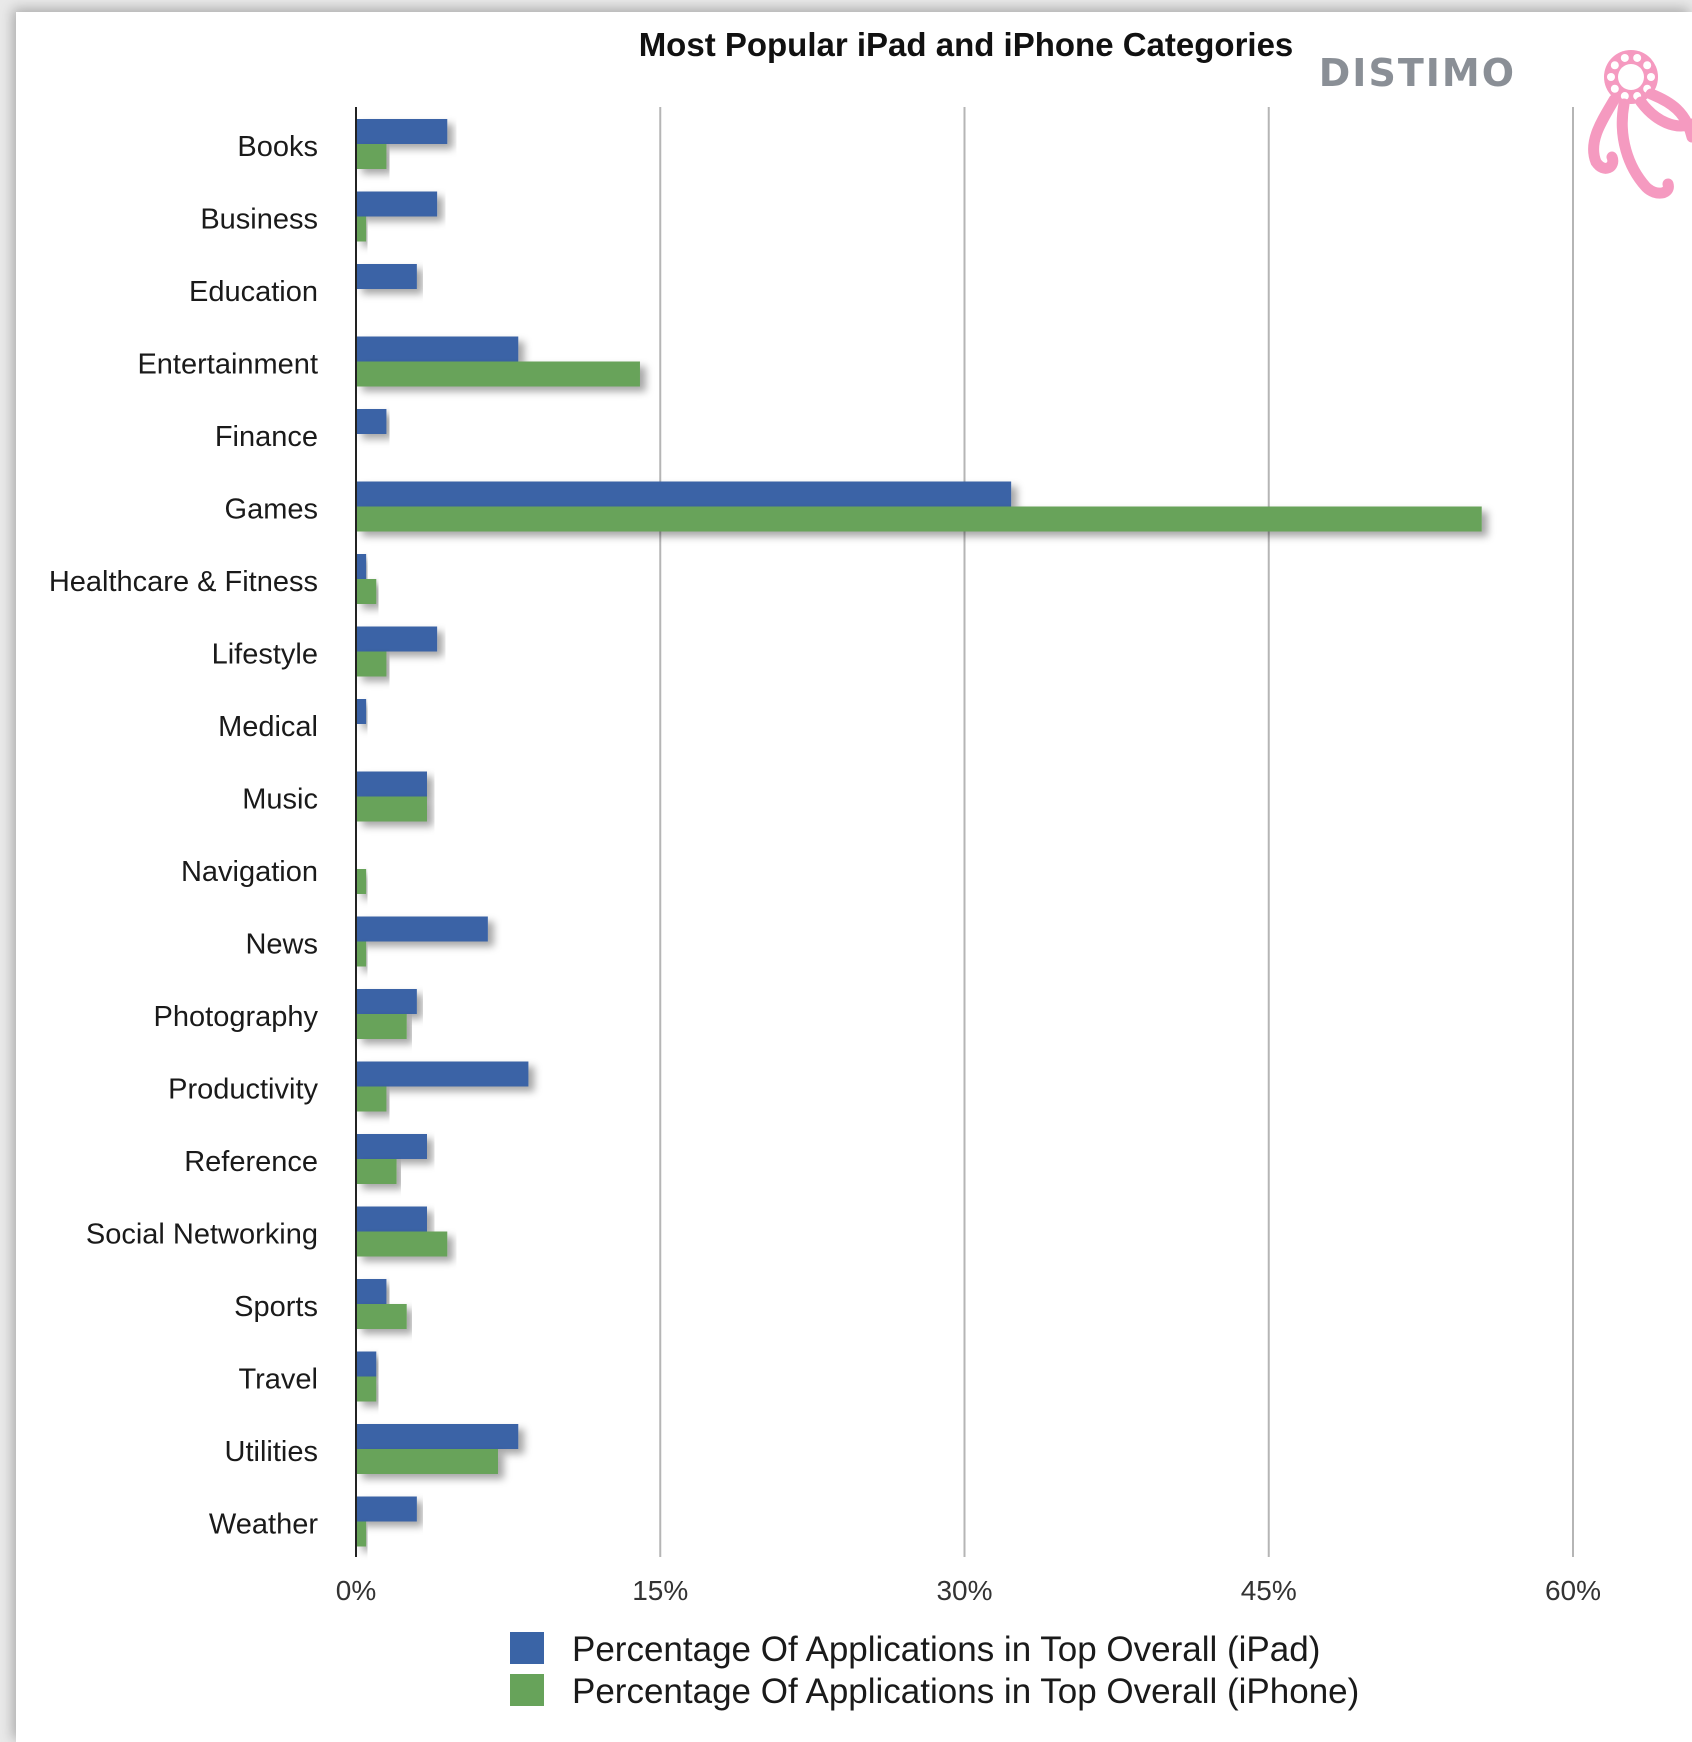 This screenshot has width=1692, height=1742. What do you see at coordinates (271, 510) in the screenshot?
I see `category-label: Games` at bounding box center [271, 510].